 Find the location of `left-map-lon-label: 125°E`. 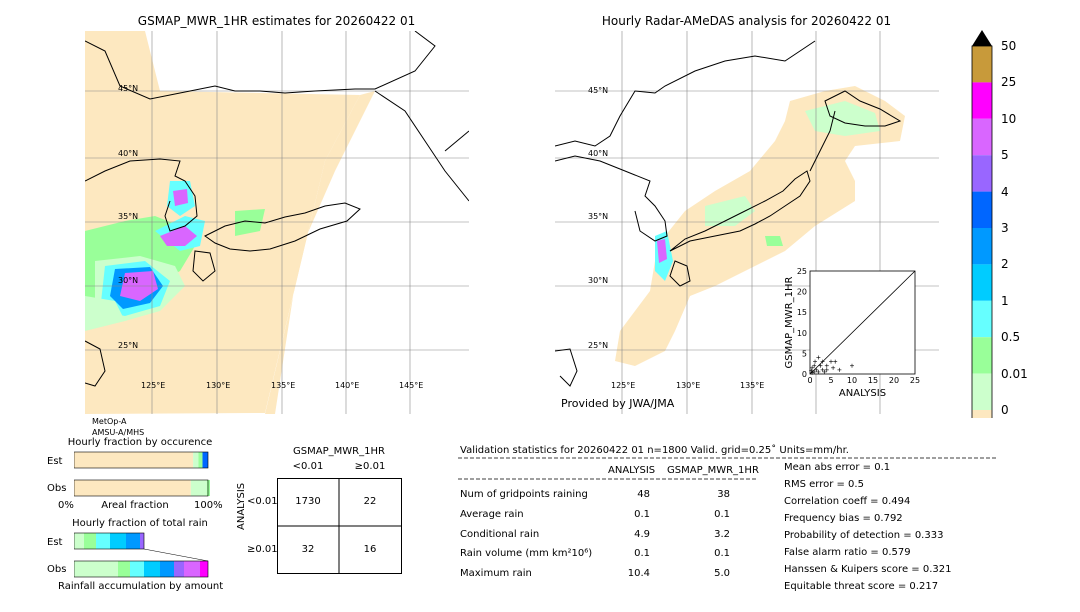

left-map-lon-label: 125°E is located at coordinates (153, 385).